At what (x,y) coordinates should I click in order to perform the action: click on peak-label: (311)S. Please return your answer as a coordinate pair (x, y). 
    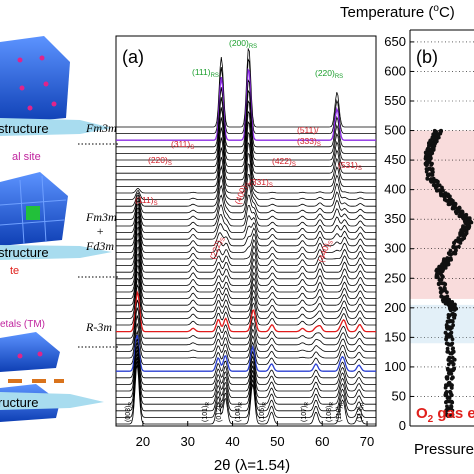
    Looking at the image, I should click on (182, 145).